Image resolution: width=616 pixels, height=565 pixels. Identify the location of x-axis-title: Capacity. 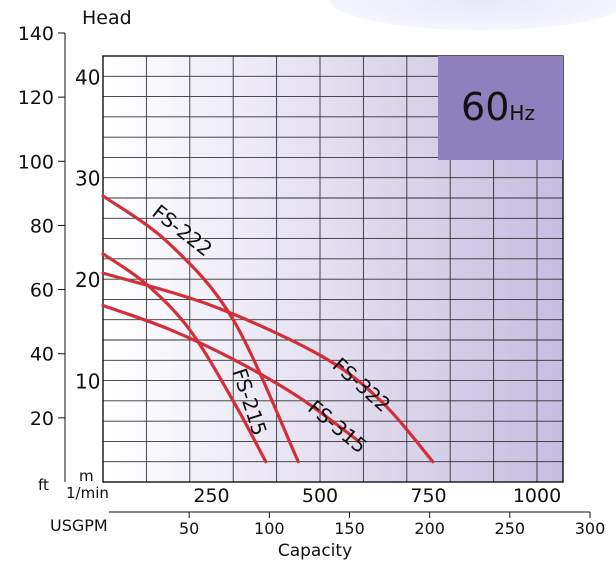
(315, 551).